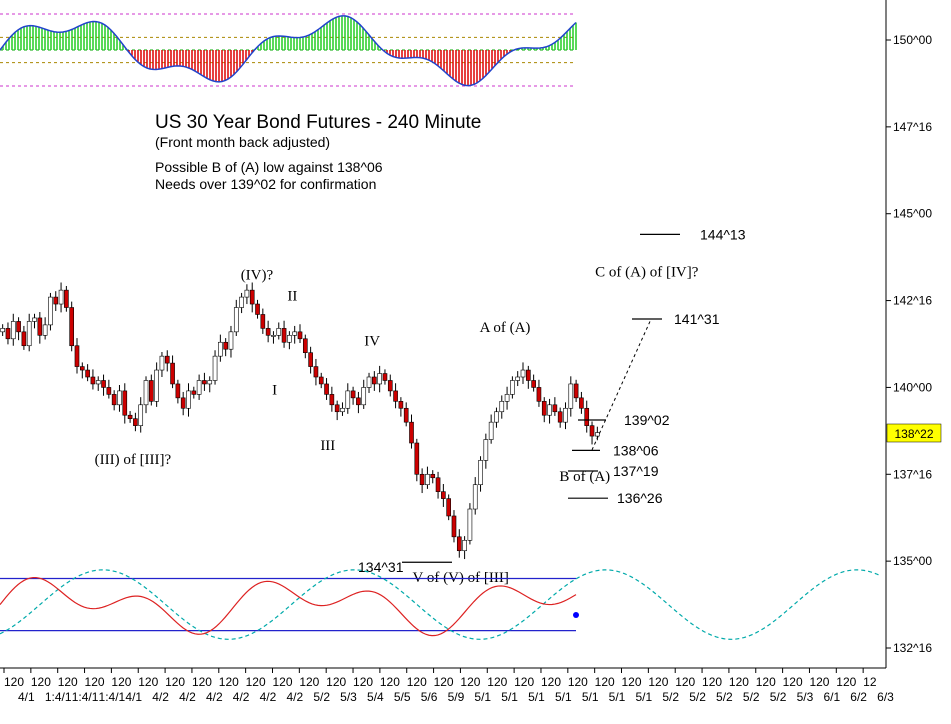  Describe the element at coordinates (112, 697) in the screenshot. I see `x-tick-label-bottom: 1:4/1` at that location.